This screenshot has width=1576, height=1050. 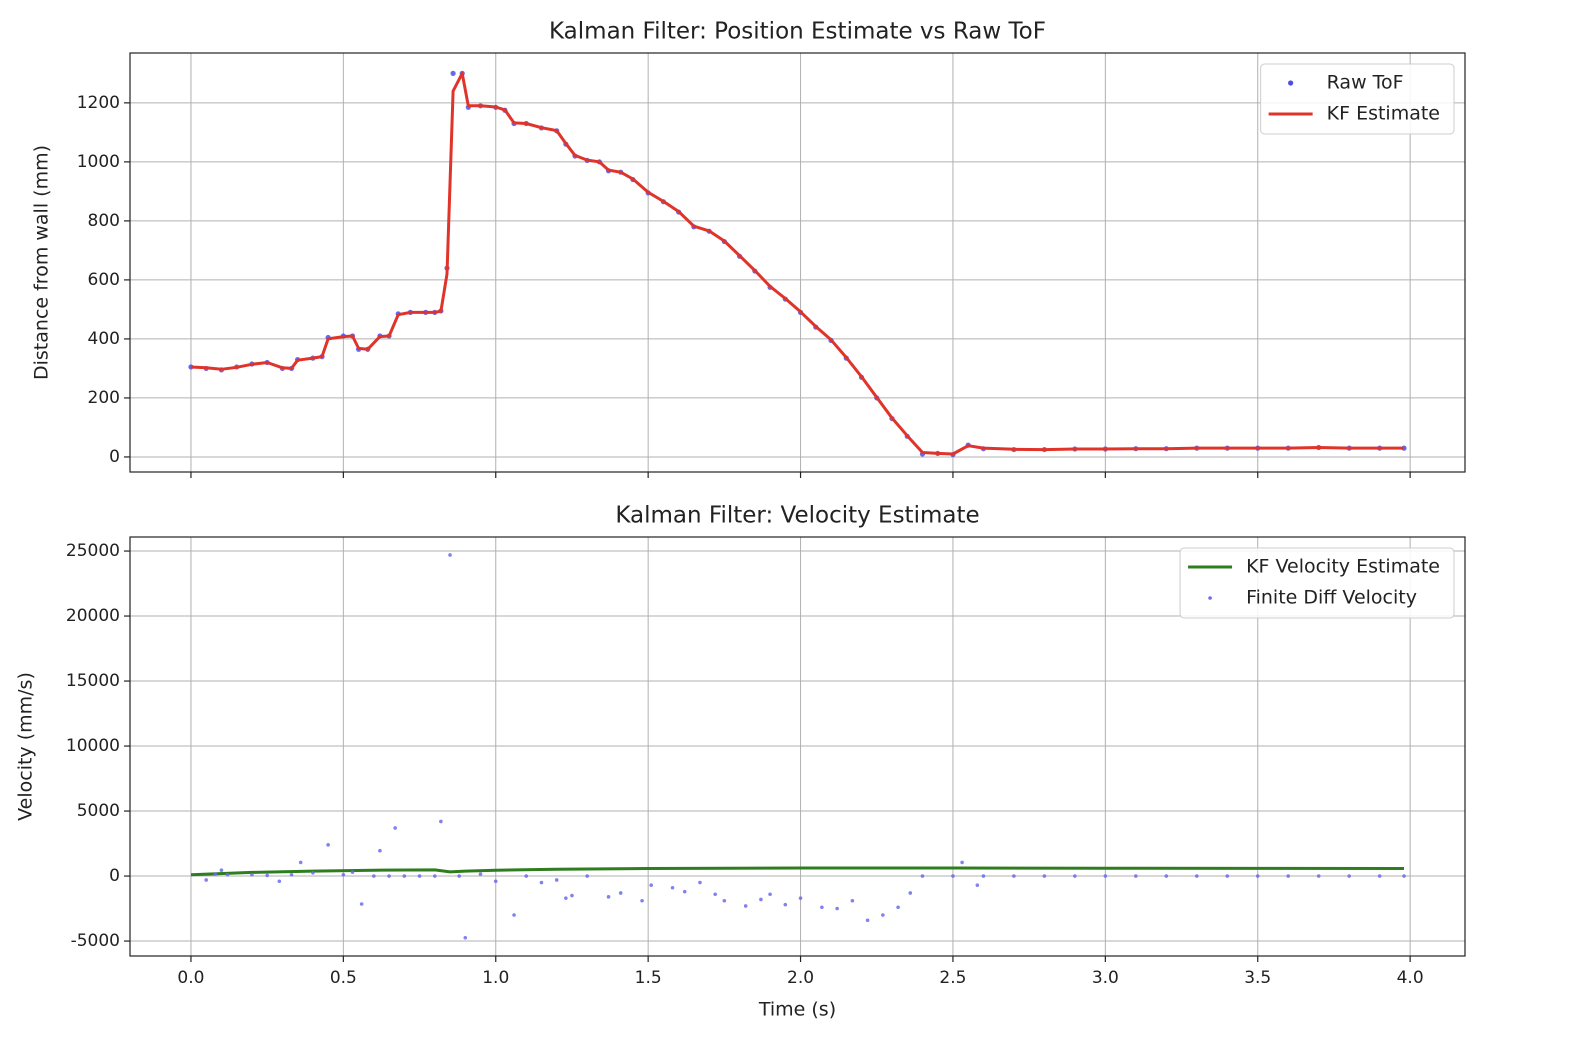 I want to click on y-tick-label: 10000, so click(x=93, y=746).